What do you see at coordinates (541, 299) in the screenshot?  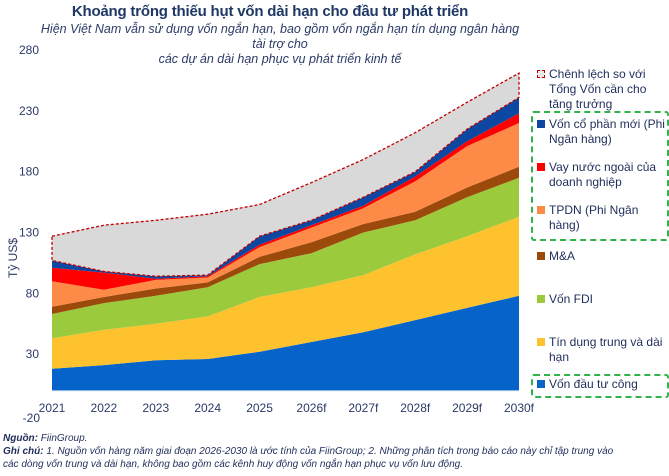 I see `legend-swatch-fdi` at bounding box center [541, 299].